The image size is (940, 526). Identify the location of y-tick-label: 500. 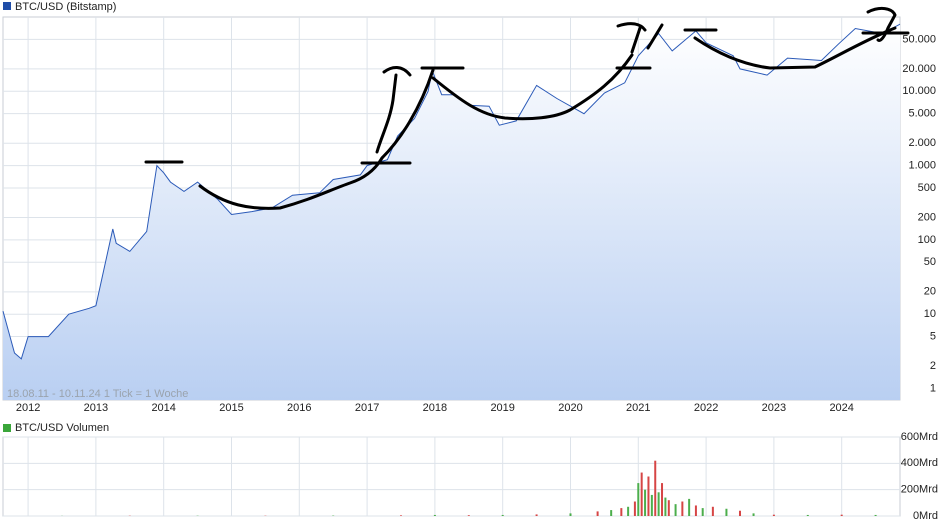
(927, 188).